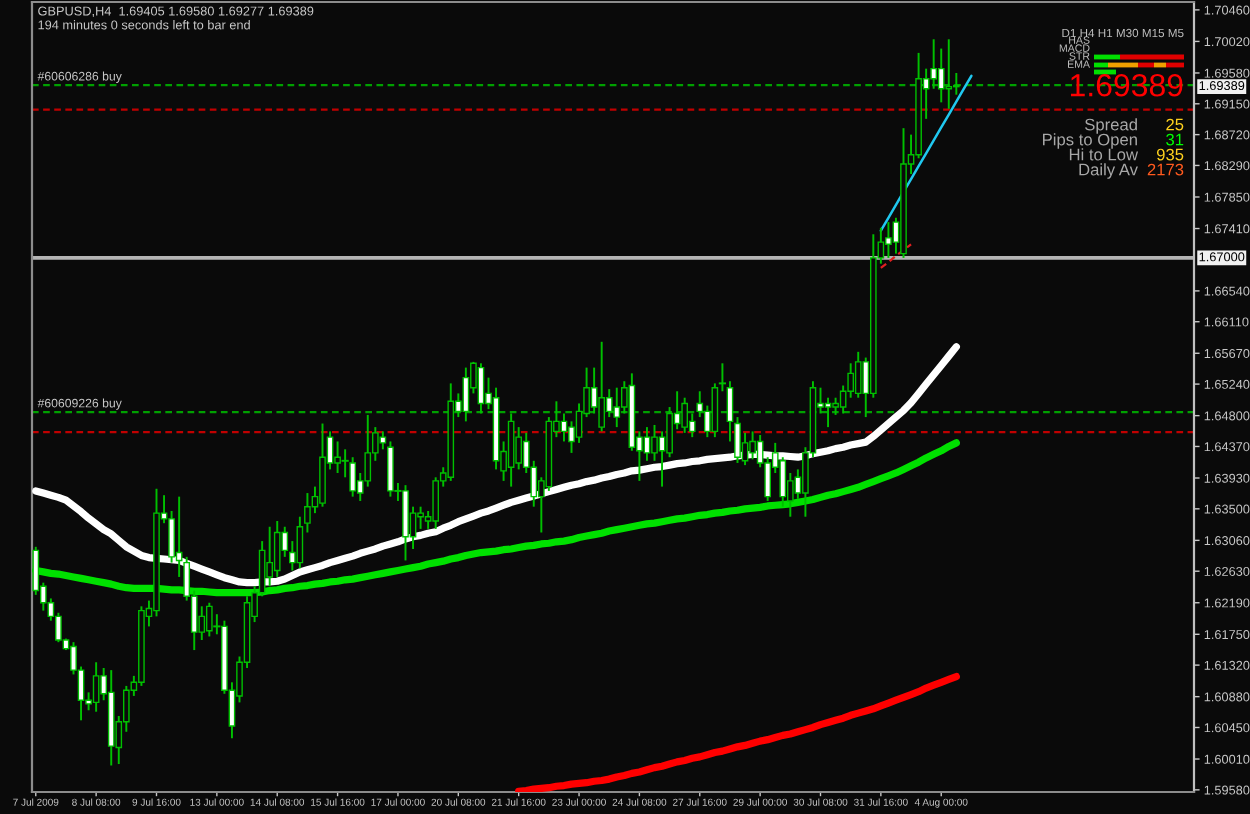 The height and width of the screenshot is (814, 1250). What do you see at coordinates (1175, 139) in the screenshot?
I see `annotation: 31` at bounding box center [1175, 139].